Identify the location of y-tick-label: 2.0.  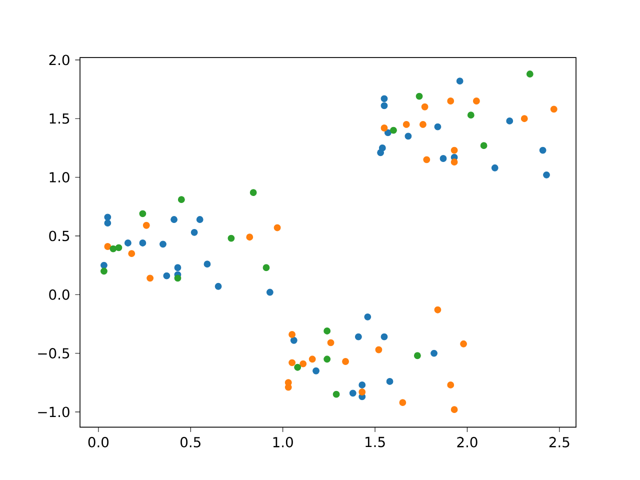
(59, 60).